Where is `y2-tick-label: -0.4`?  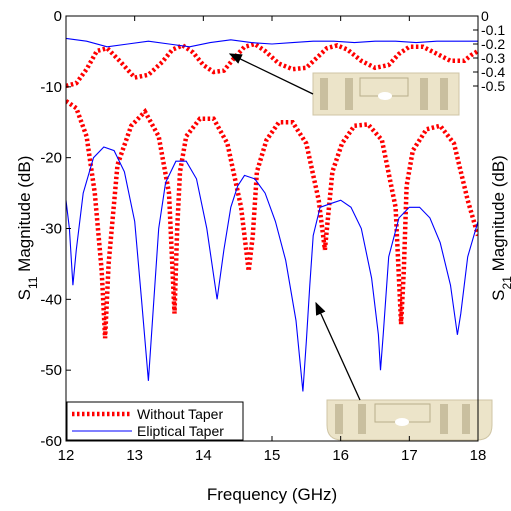 y2-tick-label: -0.4 is located at coordinates (493, 72).